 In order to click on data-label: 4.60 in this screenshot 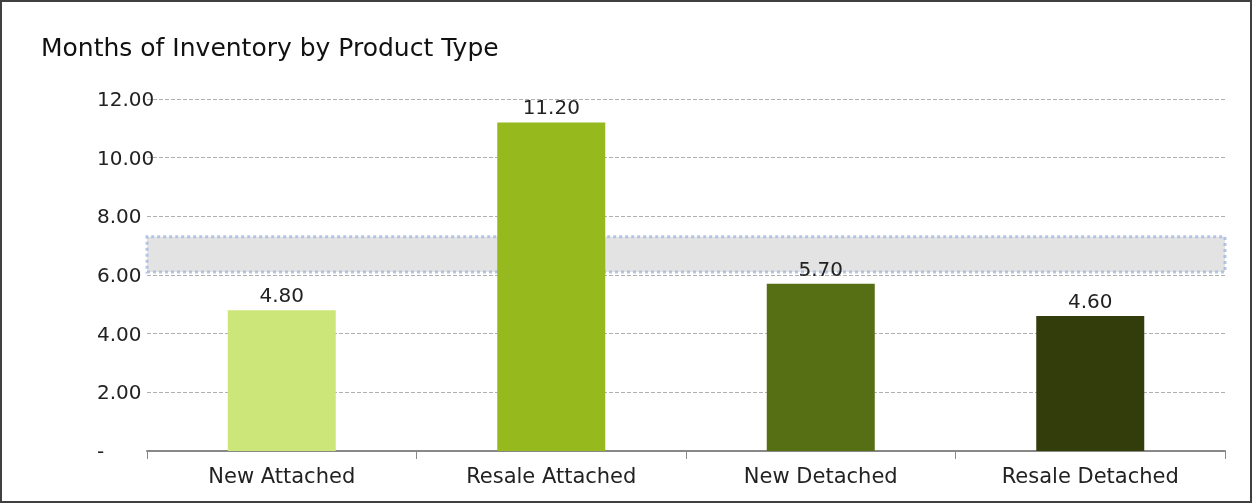, I will do `click(1090, 301)`.